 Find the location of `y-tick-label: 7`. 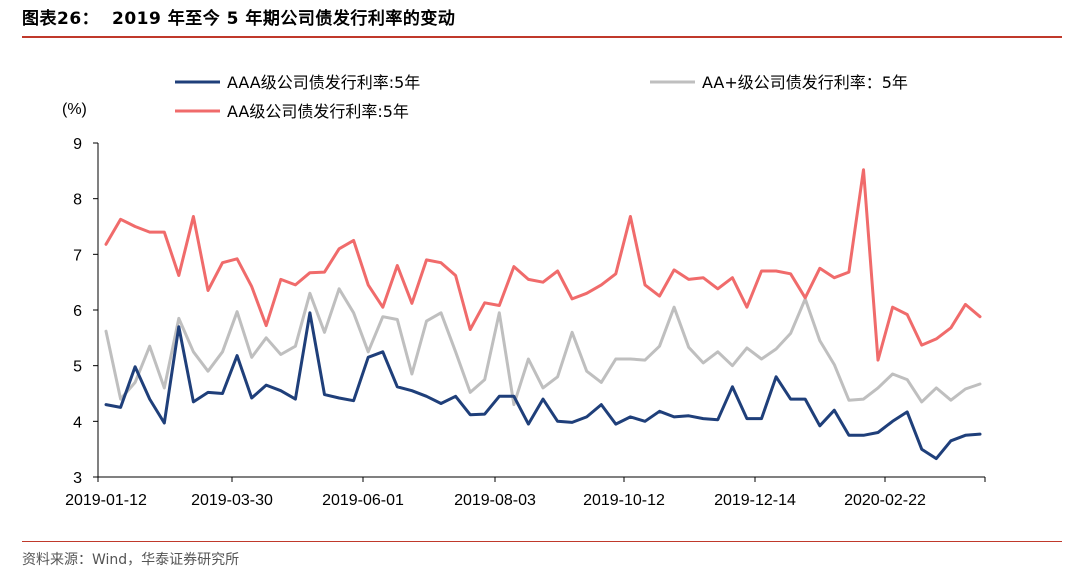

y-tick-label: 7 is located at coordinates (77, 255).